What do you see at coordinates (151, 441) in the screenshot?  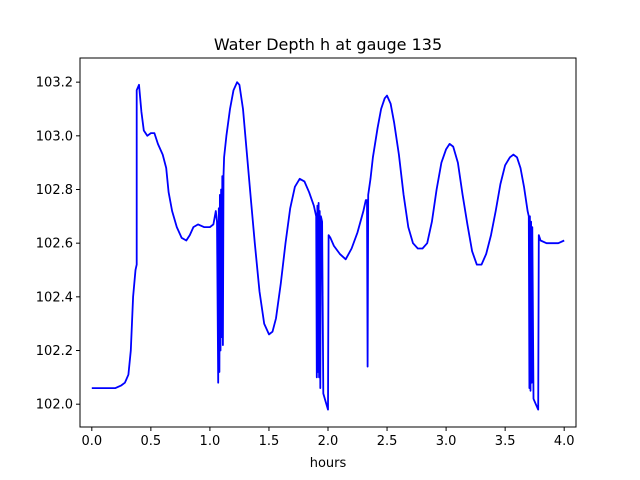 I see `x-tick-label: 0.5` at bounding box center [151, 441].